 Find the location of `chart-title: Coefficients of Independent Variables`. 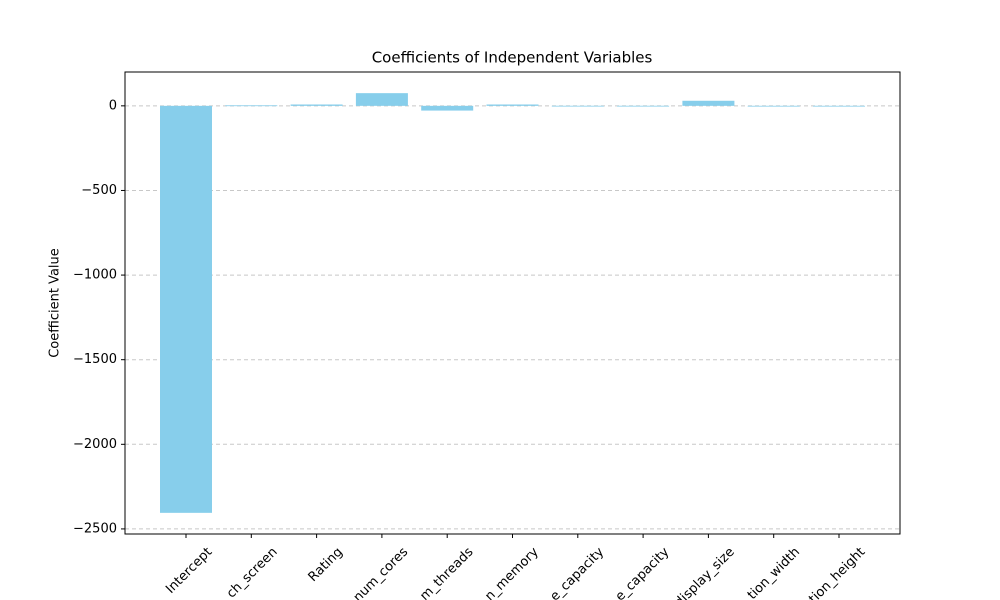

chart-title: Coefficients of Independent Variables is located at coordinates (512, 58).